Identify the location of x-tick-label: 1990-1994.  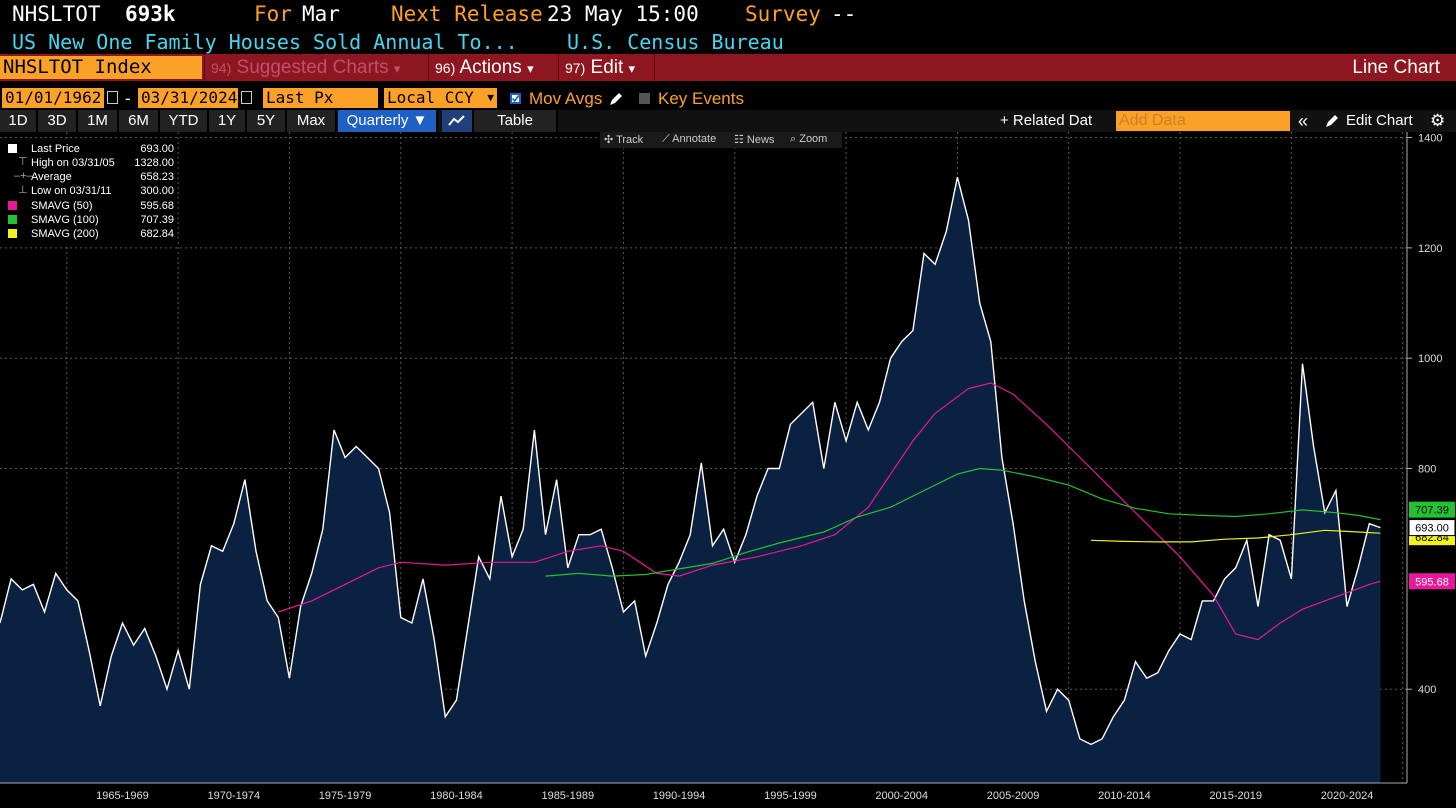
(679, 796).